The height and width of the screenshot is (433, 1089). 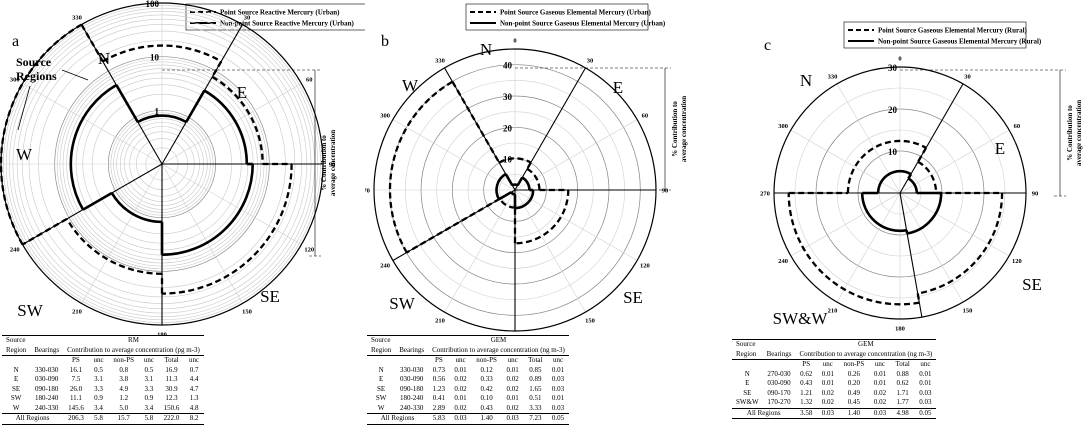 I want to click on side-label-line2: average concentration, so click(x=684, y=129).